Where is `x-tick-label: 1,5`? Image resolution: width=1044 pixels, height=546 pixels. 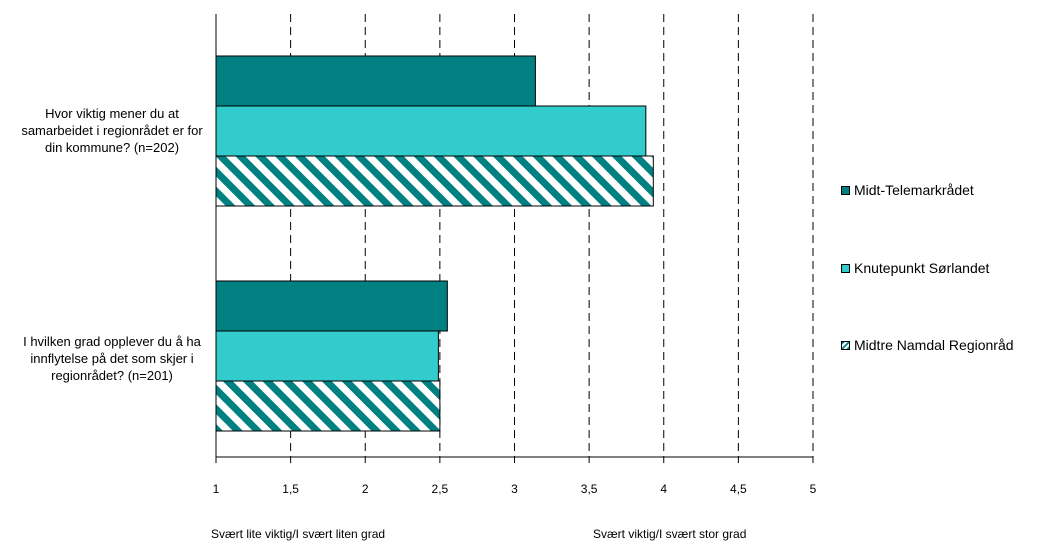 x-tick-label: 1,5 is located at coordinates (290, 489).